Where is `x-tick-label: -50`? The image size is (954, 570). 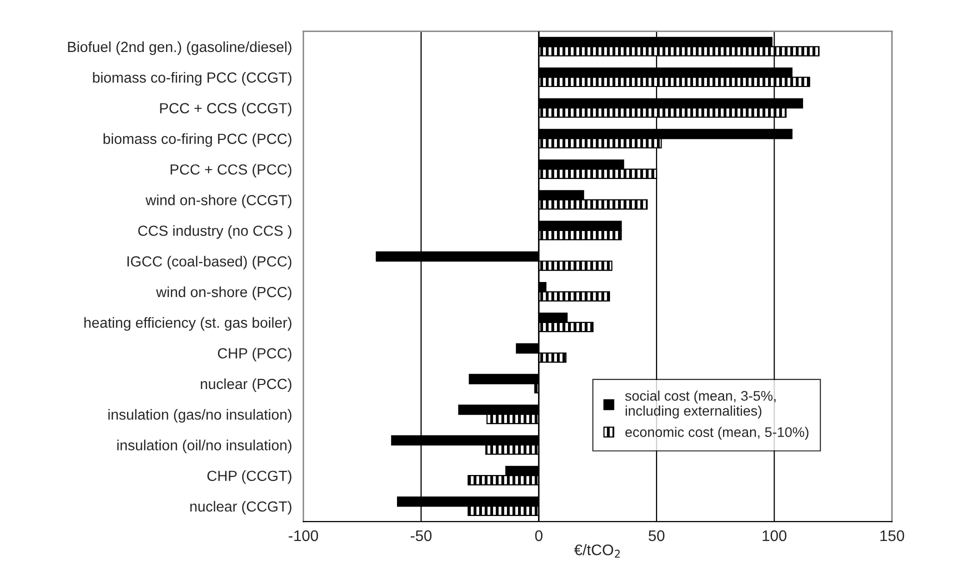 x-tick-label: -50 is located at coordinates (421, 536).